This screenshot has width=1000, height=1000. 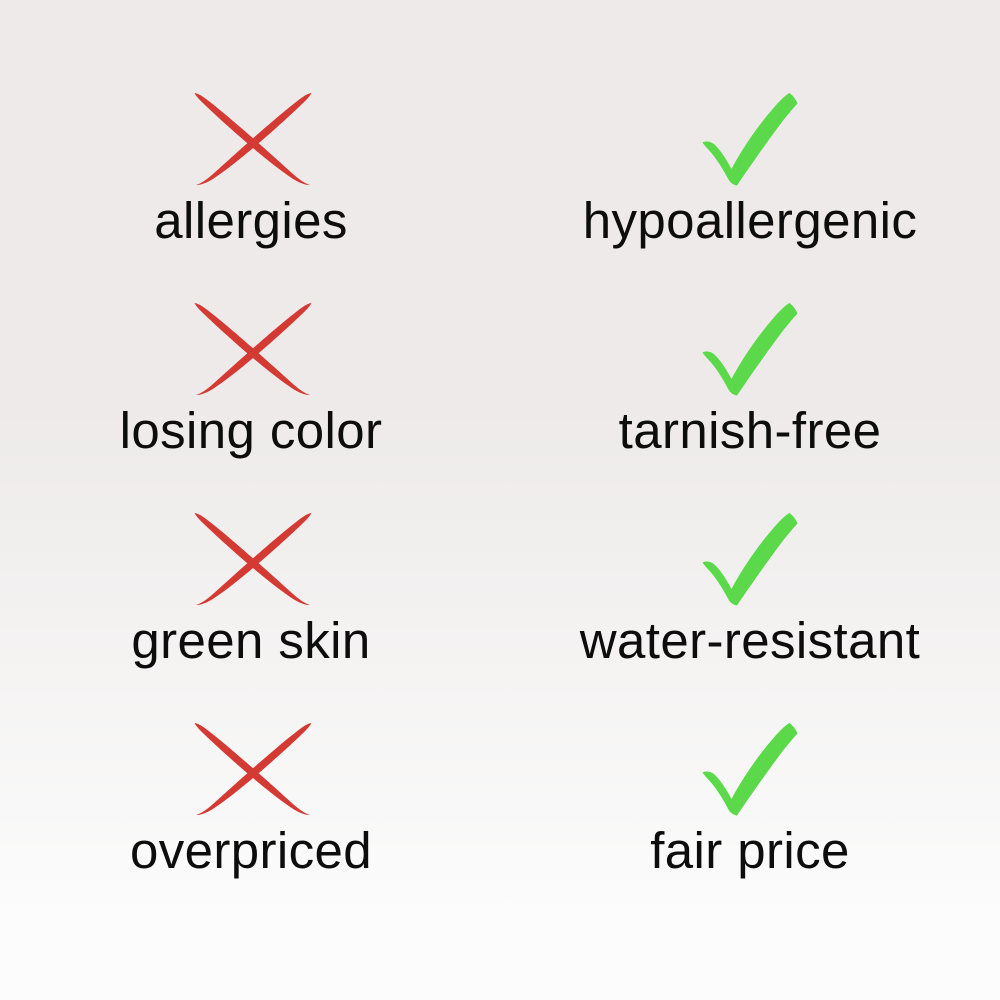 What do you see at coordinates (750, 220) in the screenshot?
I see `comparison-label-positive: hypoallergenic` at bounding box center [750, 220].